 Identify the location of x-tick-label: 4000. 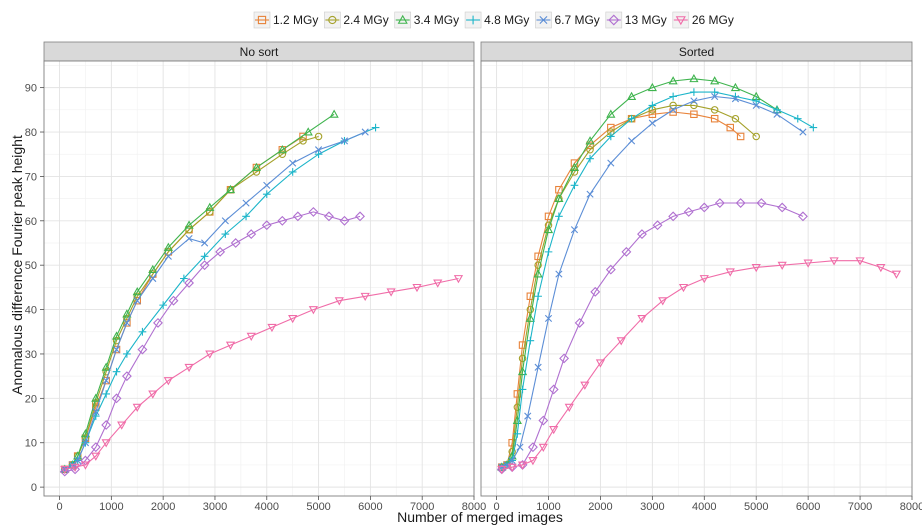
(267, 507).